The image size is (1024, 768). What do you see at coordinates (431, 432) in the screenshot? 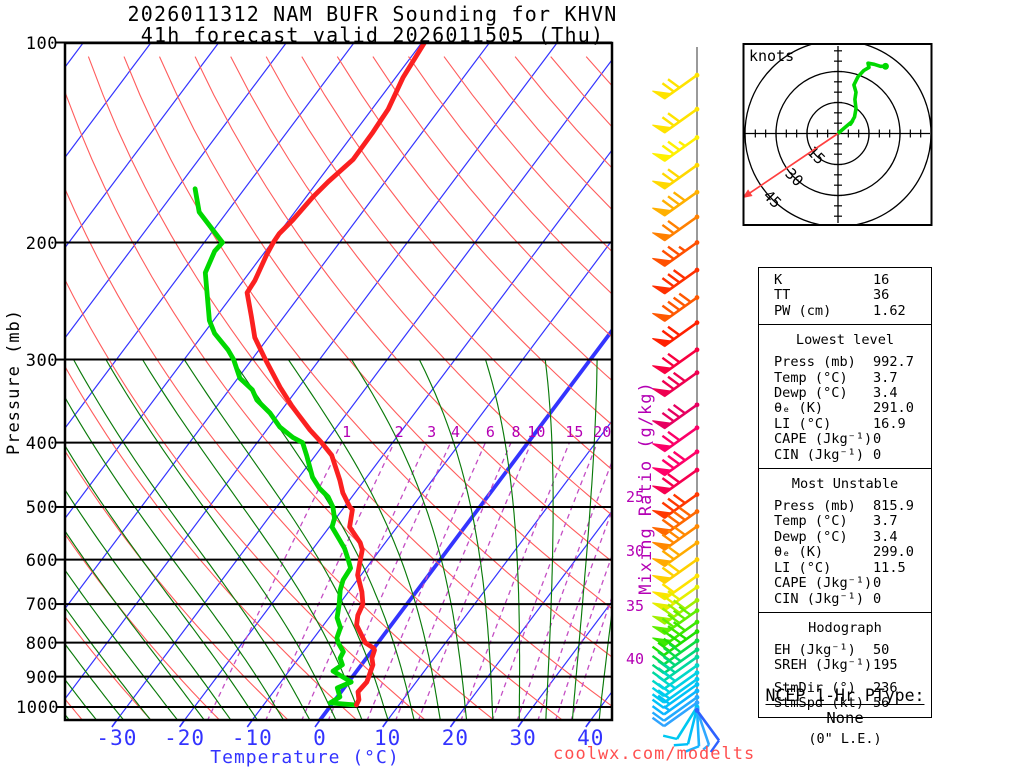
I see `mixing-ratio-label: 3` at bounding box center [431, 432].